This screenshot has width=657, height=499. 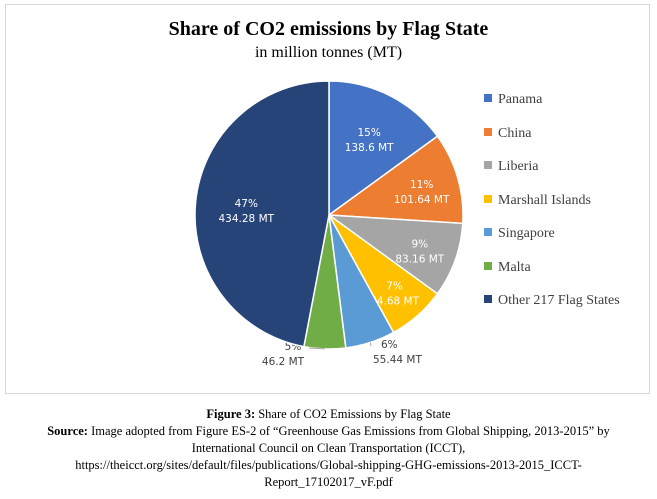 What do you see at coordinates (328, 29) in the screenshot?
I see `chart-title: Share of CO2 emissions by Flag State` at bounding box center [328, 29].